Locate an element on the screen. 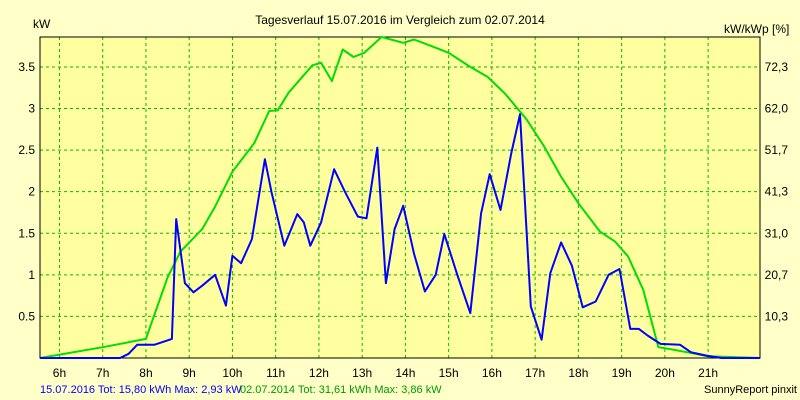 The image size is (800, 400). x-tick-label-6: 12h is located at coordinates (319, 373).